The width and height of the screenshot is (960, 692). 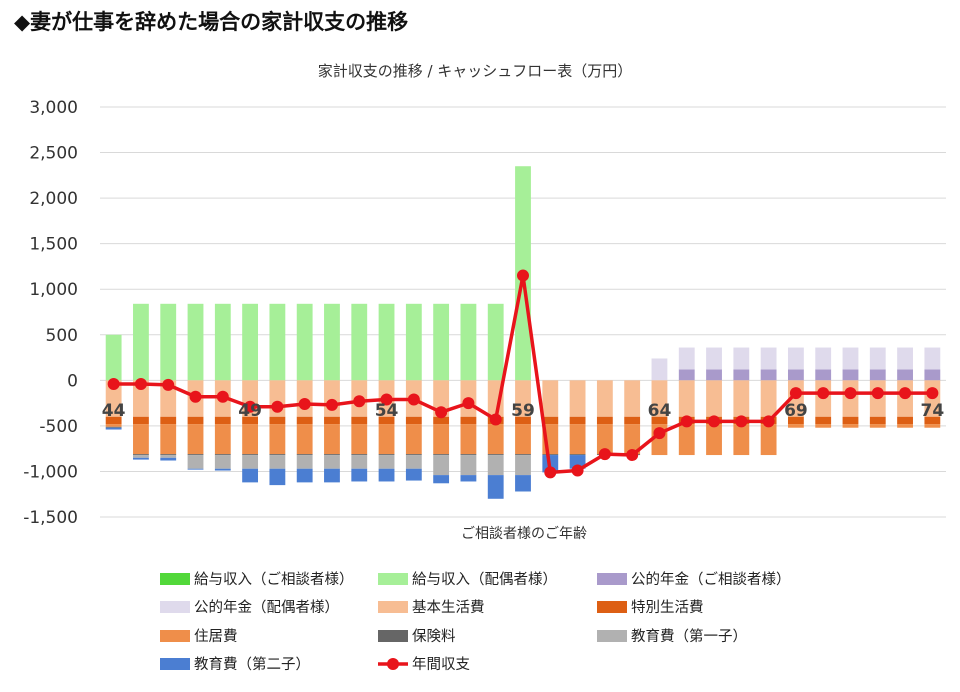 What do you see at coordinates (266, 607) in the screenshot?
I see `legend-label: 公的年金（配偶者様）` at bounding box center [266, 607].